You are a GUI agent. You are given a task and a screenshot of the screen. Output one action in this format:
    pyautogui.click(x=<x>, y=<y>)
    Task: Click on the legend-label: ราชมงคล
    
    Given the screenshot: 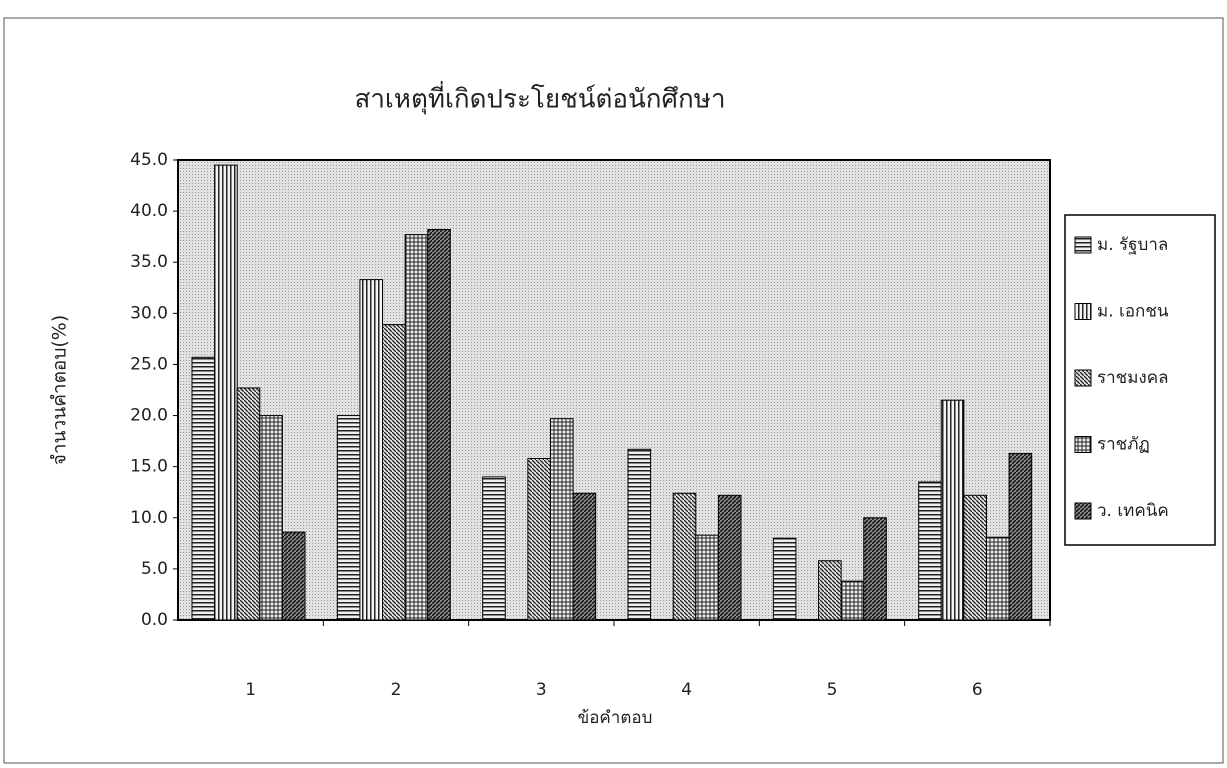 What is the action you would take?
    pyautogui.click(x=1133, y=378)
    